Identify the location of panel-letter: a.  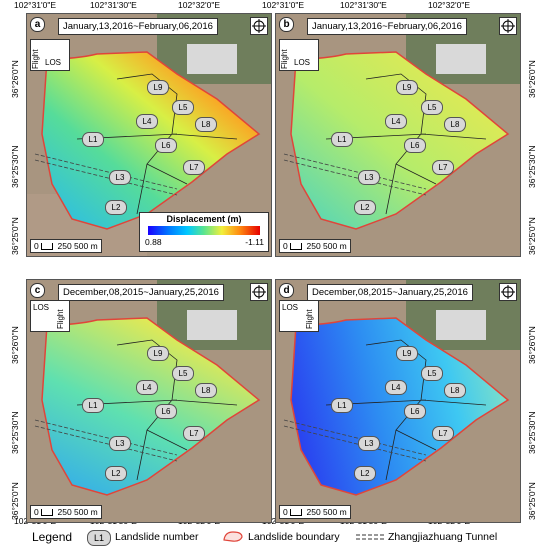
(37, 24).